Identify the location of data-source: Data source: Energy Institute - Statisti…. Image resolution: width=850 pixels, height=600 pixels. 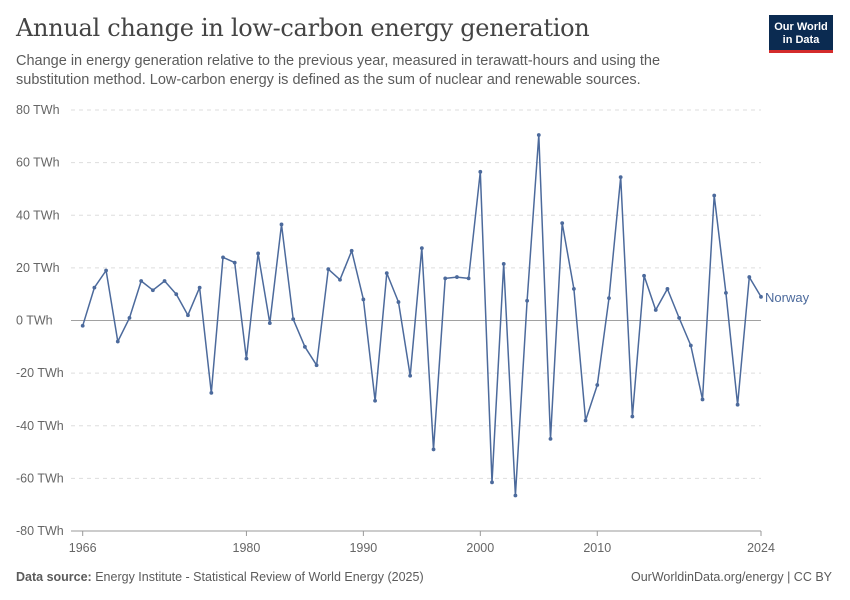
(220, 577).